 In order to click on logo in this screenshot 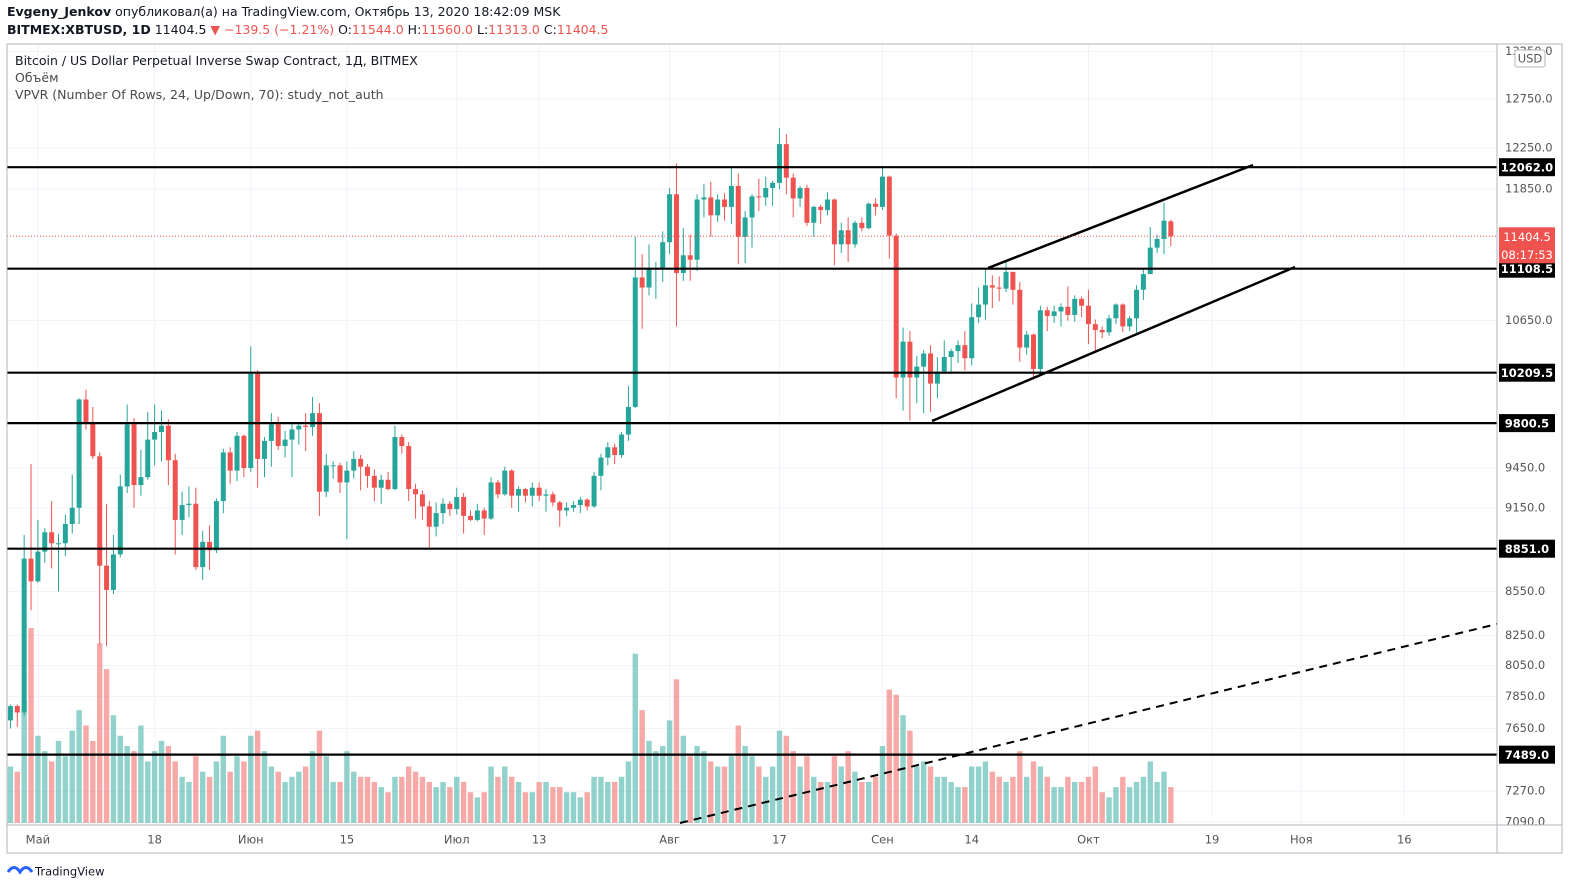, I will do `click(20, 870)`.